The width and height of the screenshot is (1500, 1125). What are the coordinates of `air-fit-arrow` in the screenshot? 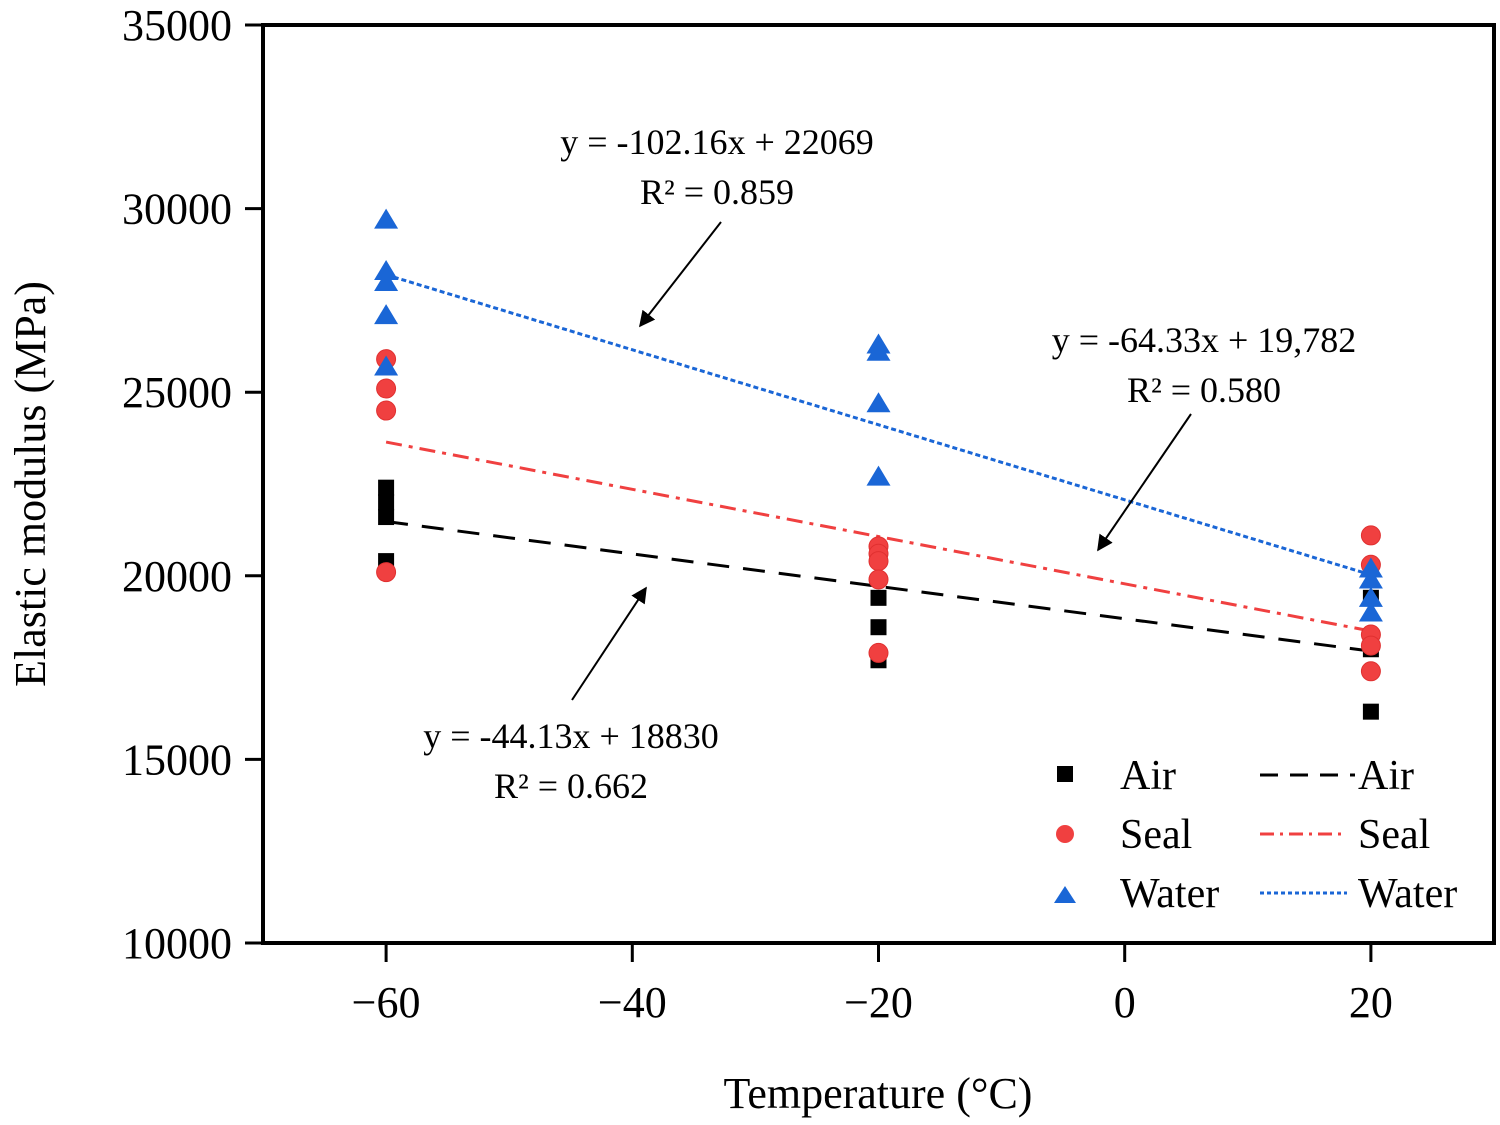 It's located at (609, 643).